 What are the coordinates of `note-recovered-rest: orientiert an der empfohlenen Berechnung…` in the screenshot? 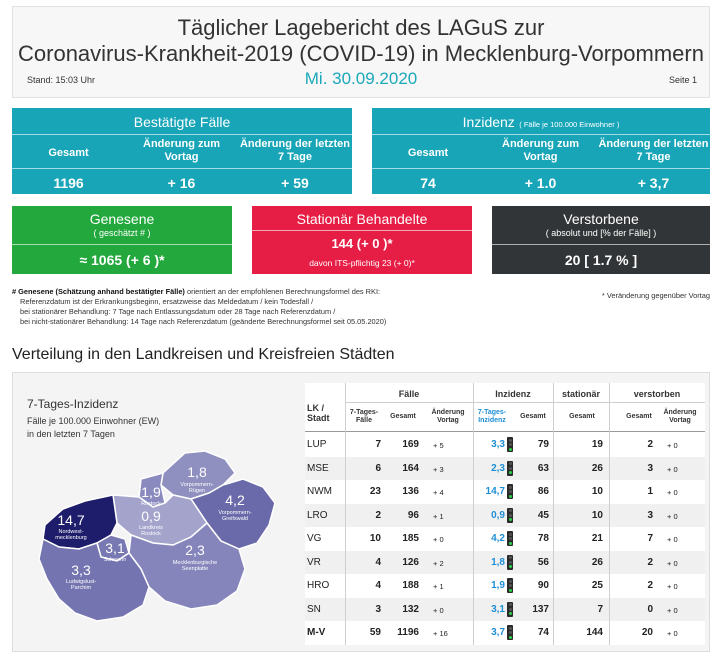 It's located at (282, 291).